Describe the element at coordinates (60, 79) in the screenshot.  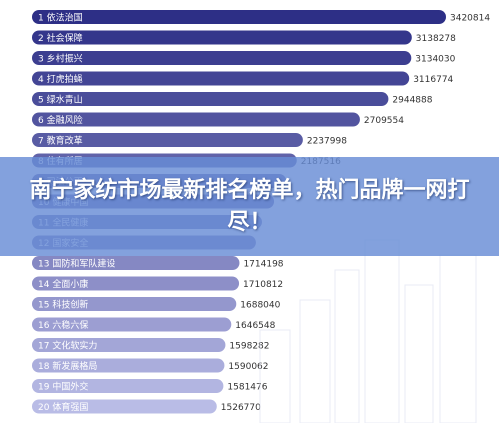
I see `category-label: 4 打虎拍蝇` at that location.